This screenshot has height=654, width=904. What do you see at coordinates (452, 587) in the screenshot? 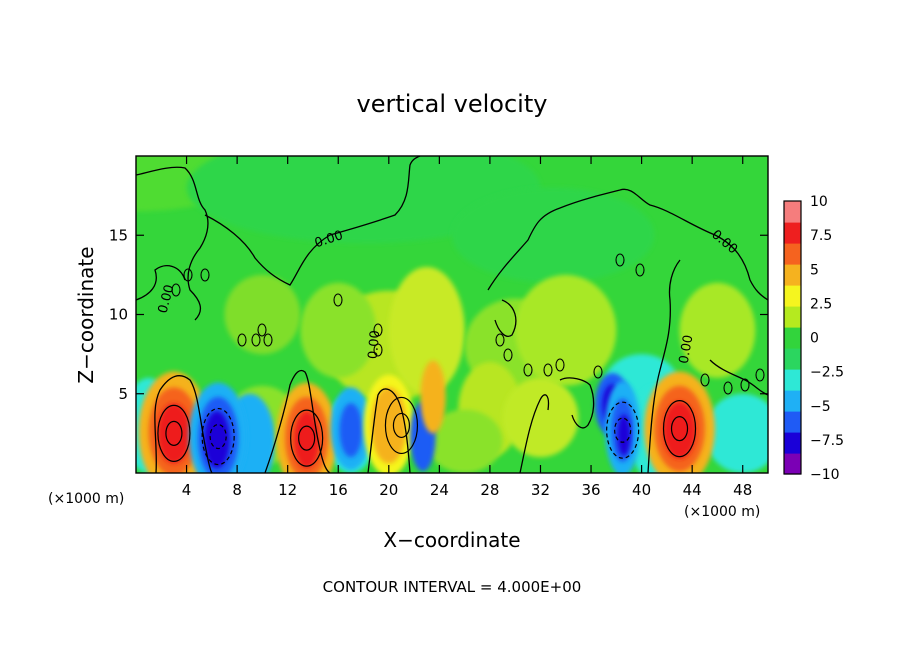
I see `contour-interval-note: CONTOUR INTERVAL = 4.000E+00` at bounding box center [452, 587].